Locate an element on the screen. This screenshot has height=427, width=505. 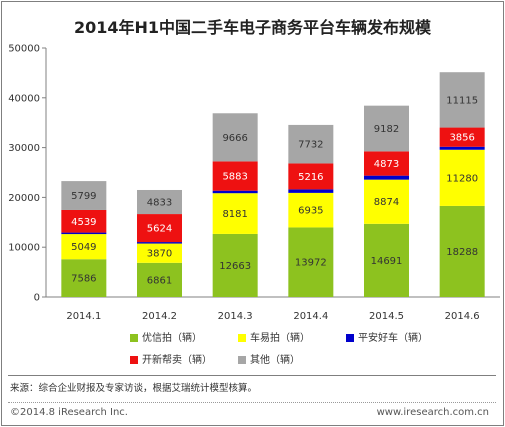
bar-value-label: 7732 is located at coordinates (310, 145).